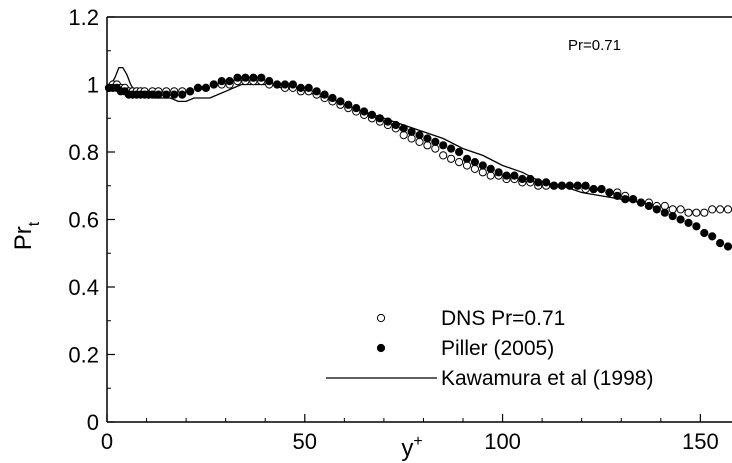 This screenshot has height=463, width=732. Describe the element at coordinates (305, 441) in the screenshot. I see `x-tick-label: 50` at that location.